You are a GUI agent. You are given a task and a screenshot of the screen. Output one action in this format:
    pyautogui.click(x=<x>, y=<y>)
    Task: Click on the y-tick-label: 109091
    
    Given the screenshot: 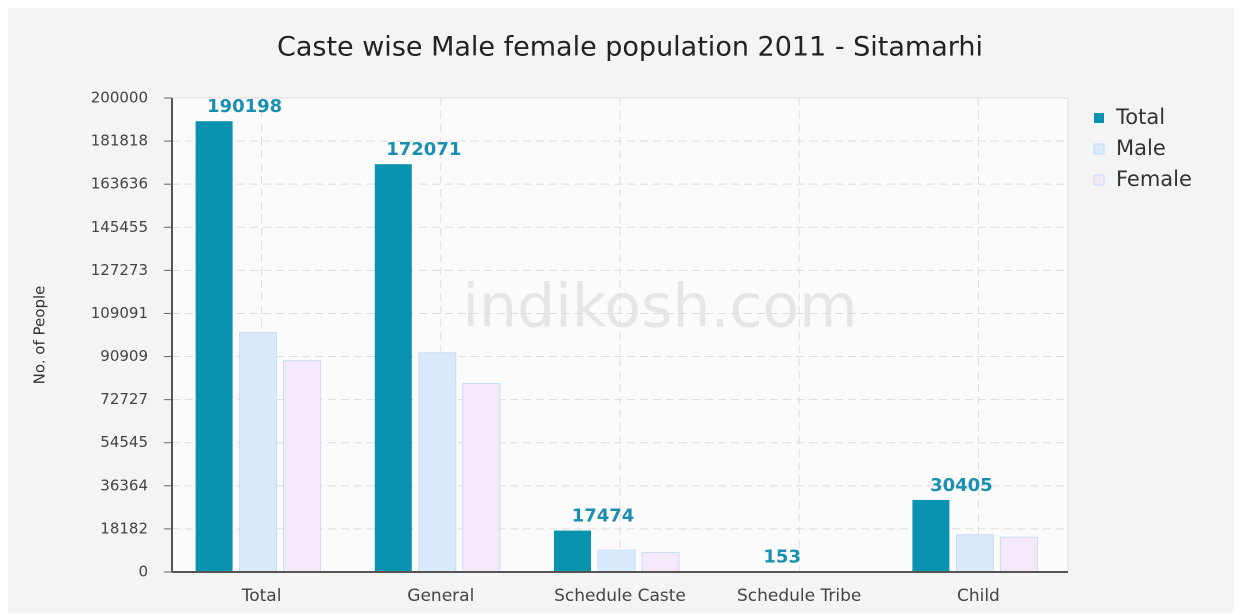 What is the action you would take?
    pyautogui.click(x=119, y=313)
    